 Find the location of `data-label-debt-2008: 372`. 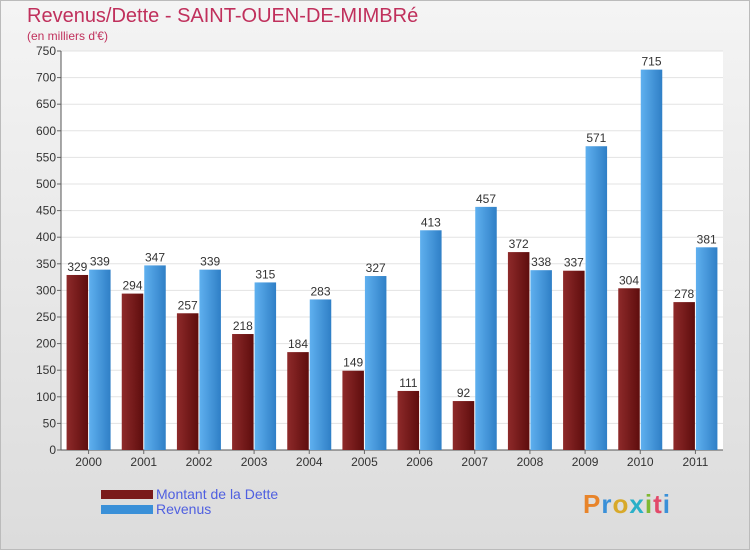

data-label-debt-2008: 372 is located at coordinates (519, 244).